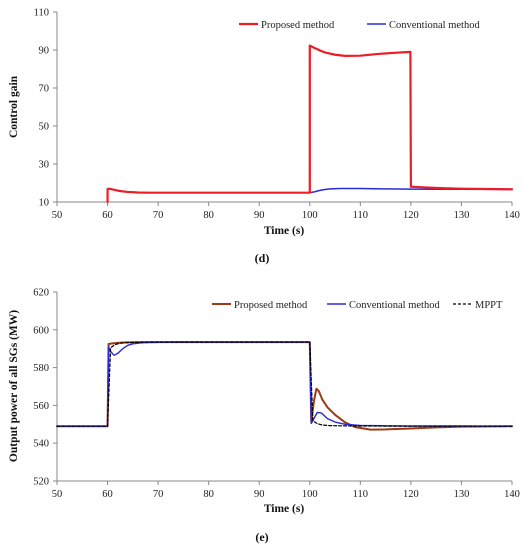 This screenshot has height=550, width=524. Describe the element at coordinates (41, 13) in the screenshot. I see `y-tick-label: 110` at that location.